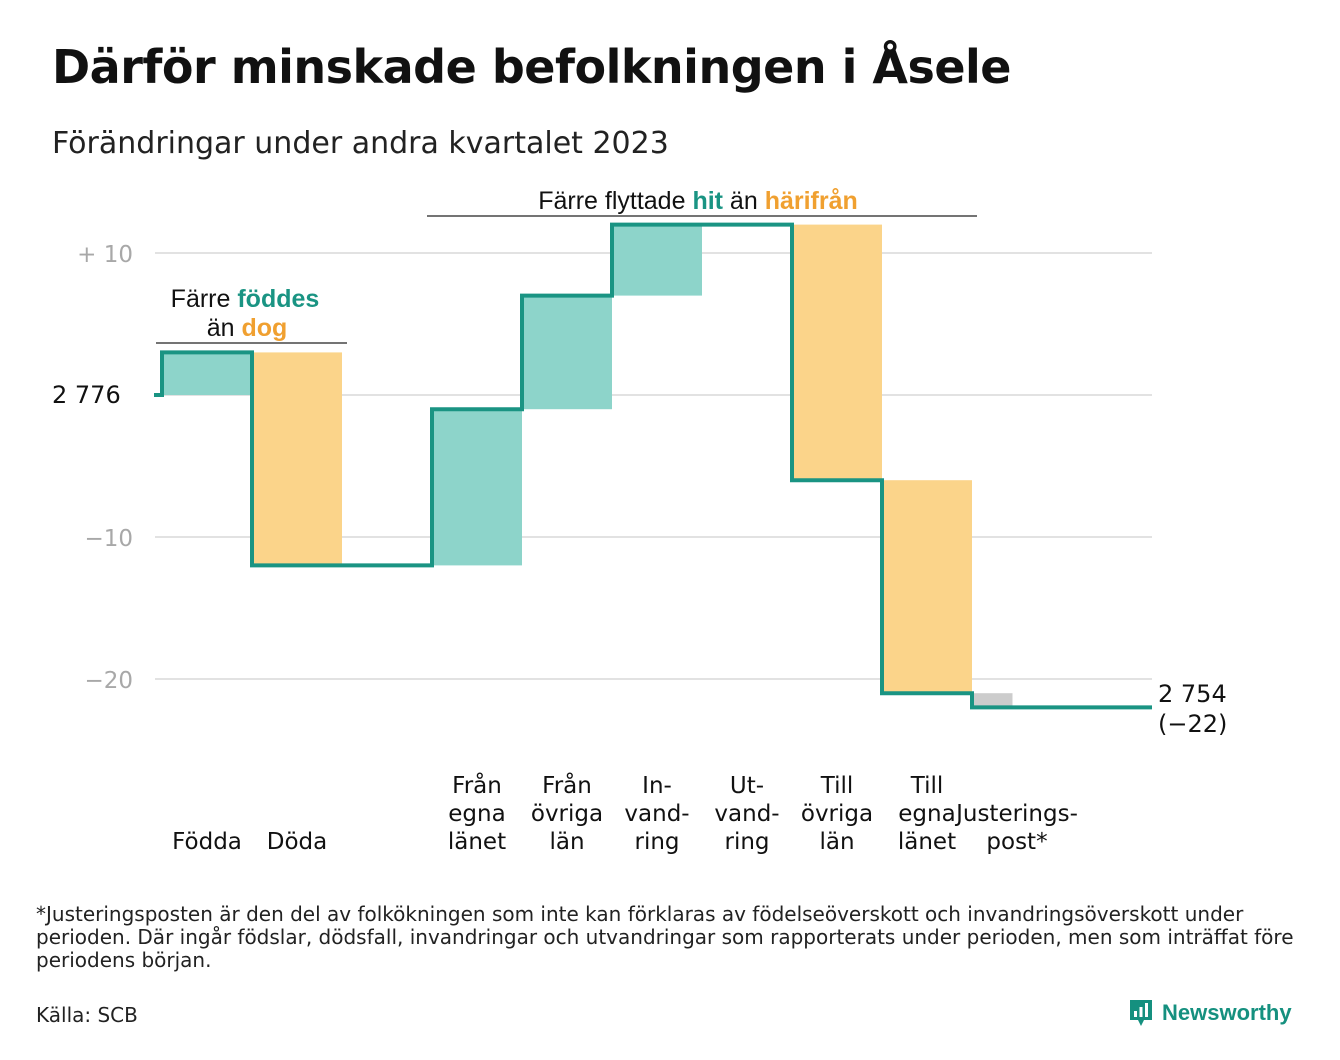  What do you see at coordinates (1192, 724) in the screenshot?
I see `end-change-label: (−22)` at bounding box center [1192, 724].